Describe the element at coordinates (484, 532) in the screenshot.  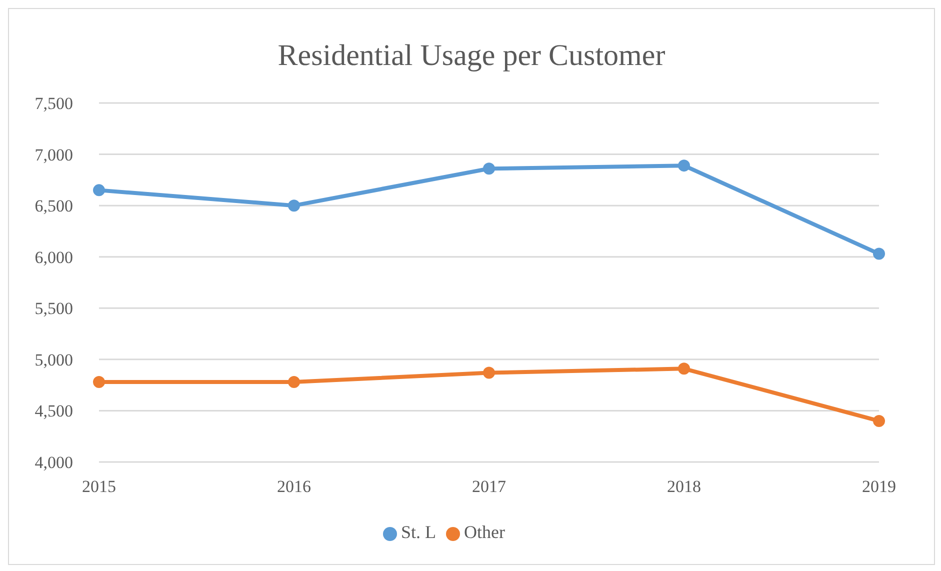
I see `legend-label: Other` at that location.